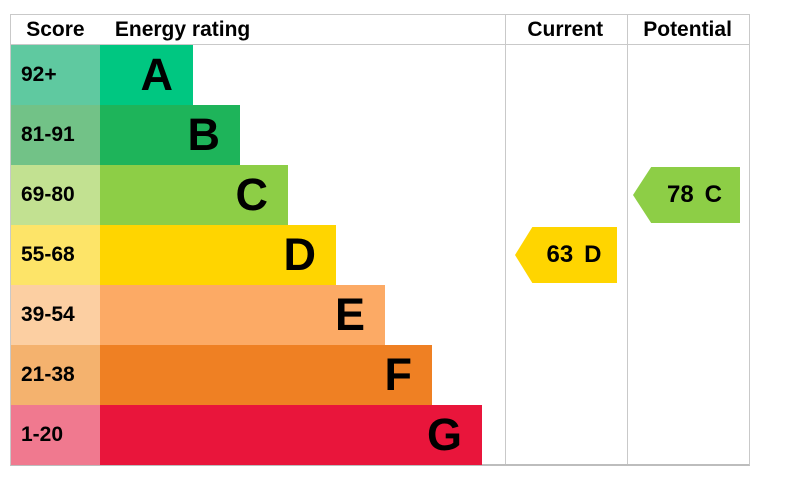  I want to click on band-letter: G, so click(444, 434).